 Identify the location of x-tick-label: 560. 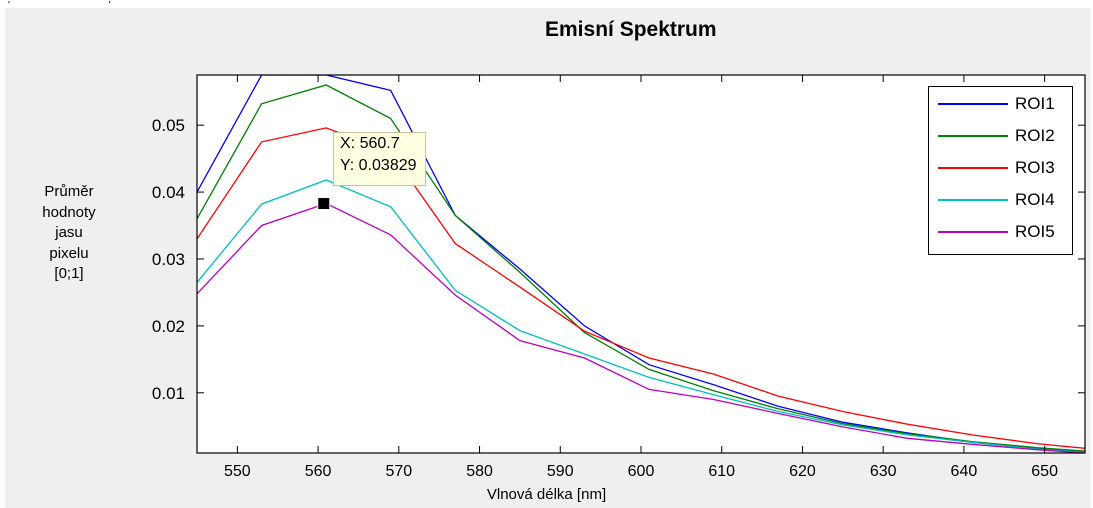
(318, 471).